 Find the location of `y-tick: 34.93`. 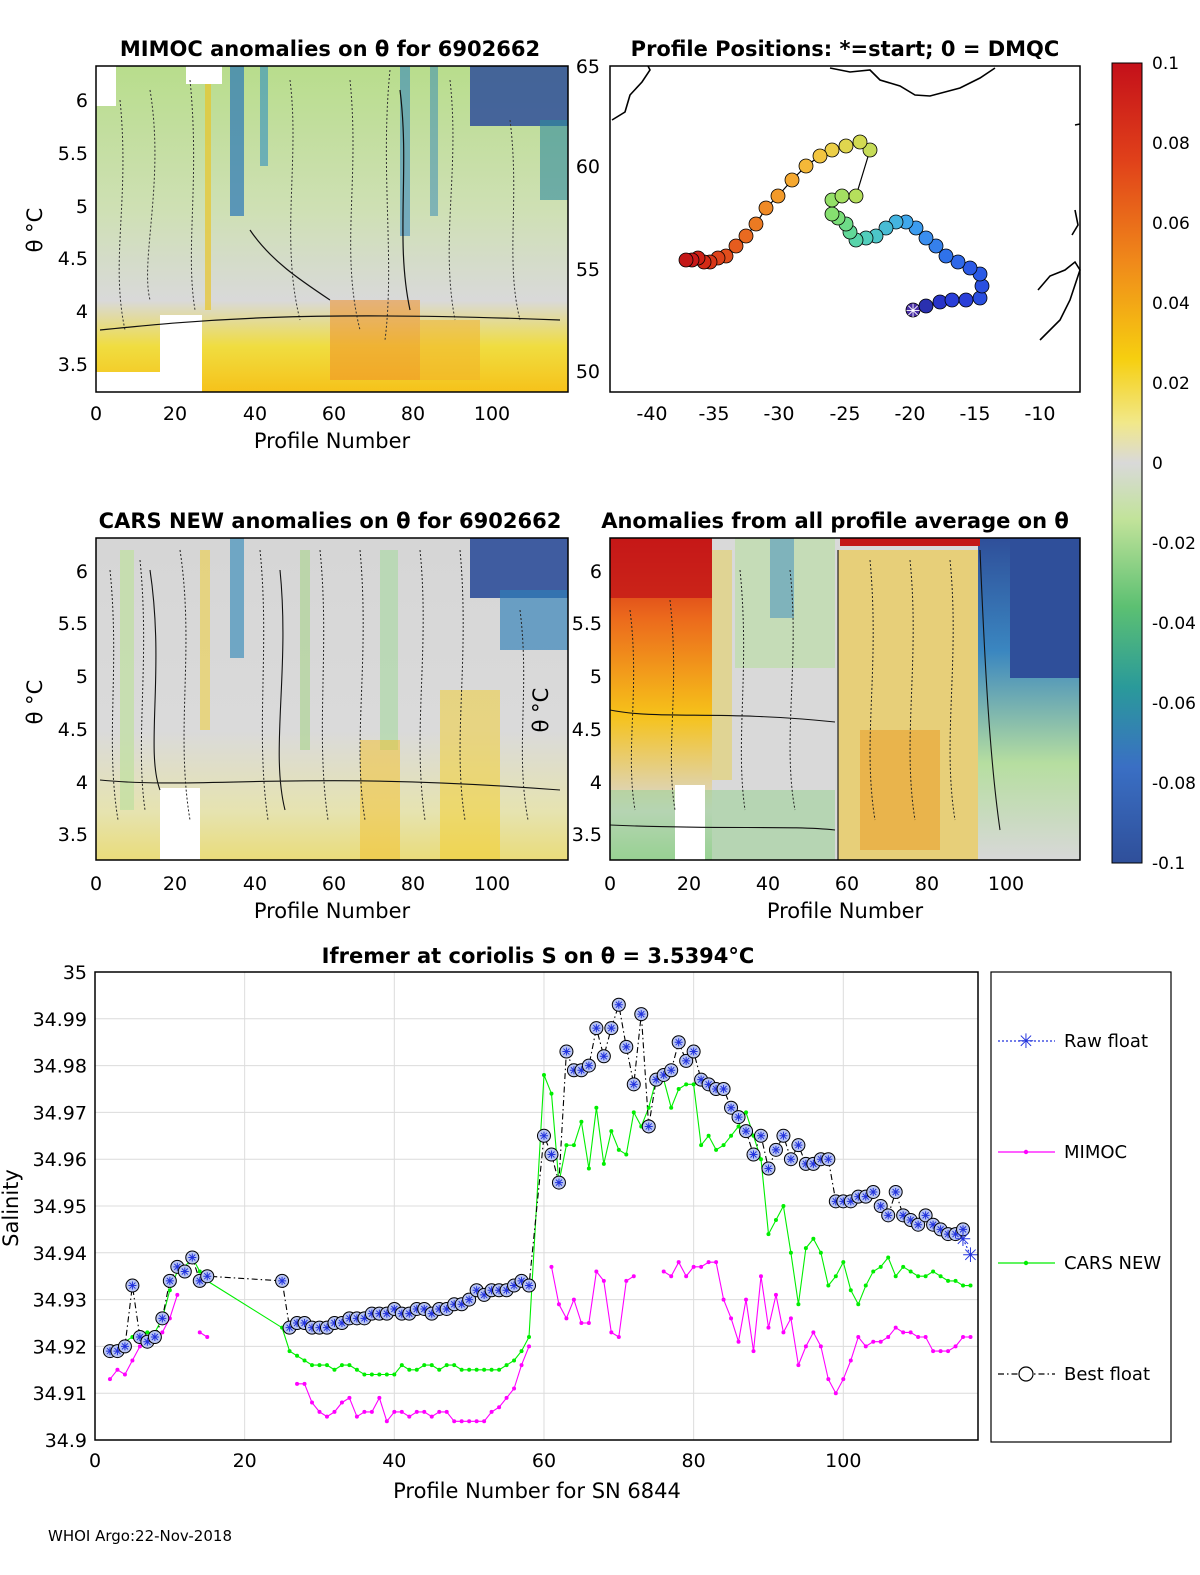

y-tick: 34.93 is located at coordinates (60, 1301).